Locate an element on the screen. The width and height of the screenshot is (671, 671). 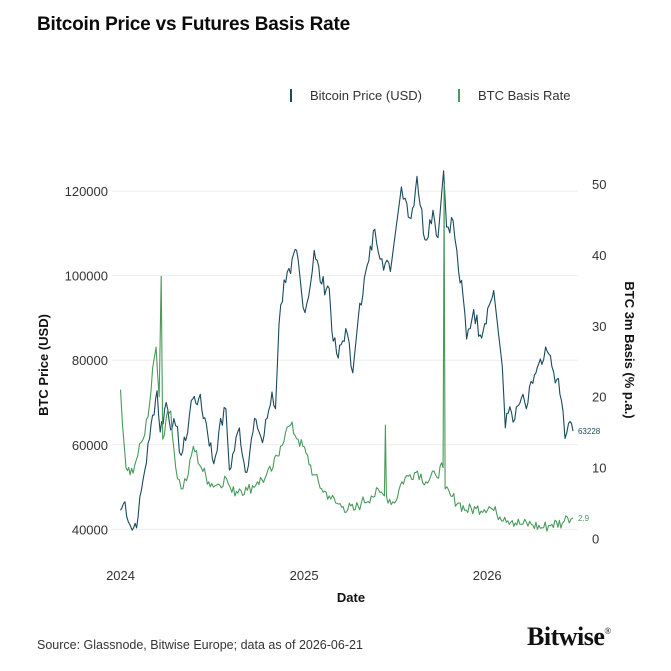
end-label-bitcoin-price: 63228 is located at coordinates (589, 431).